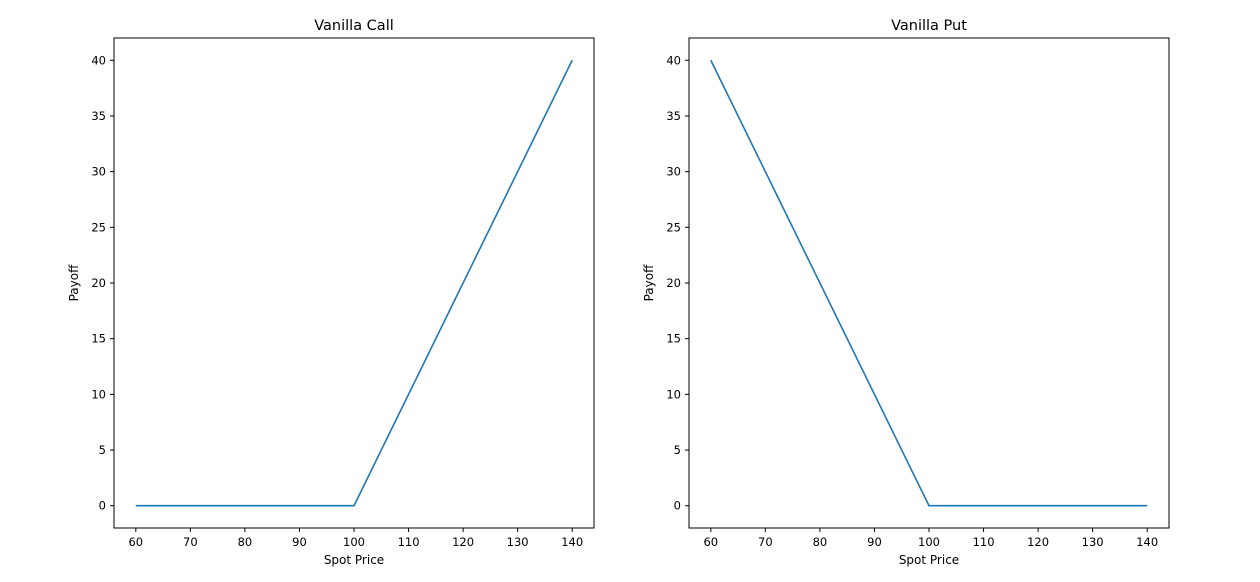 The image size is (1260, 582). Describe the element at coordinates (354, 26) in the screenshot. I see `chart-title: Vanilla Call` at that location.